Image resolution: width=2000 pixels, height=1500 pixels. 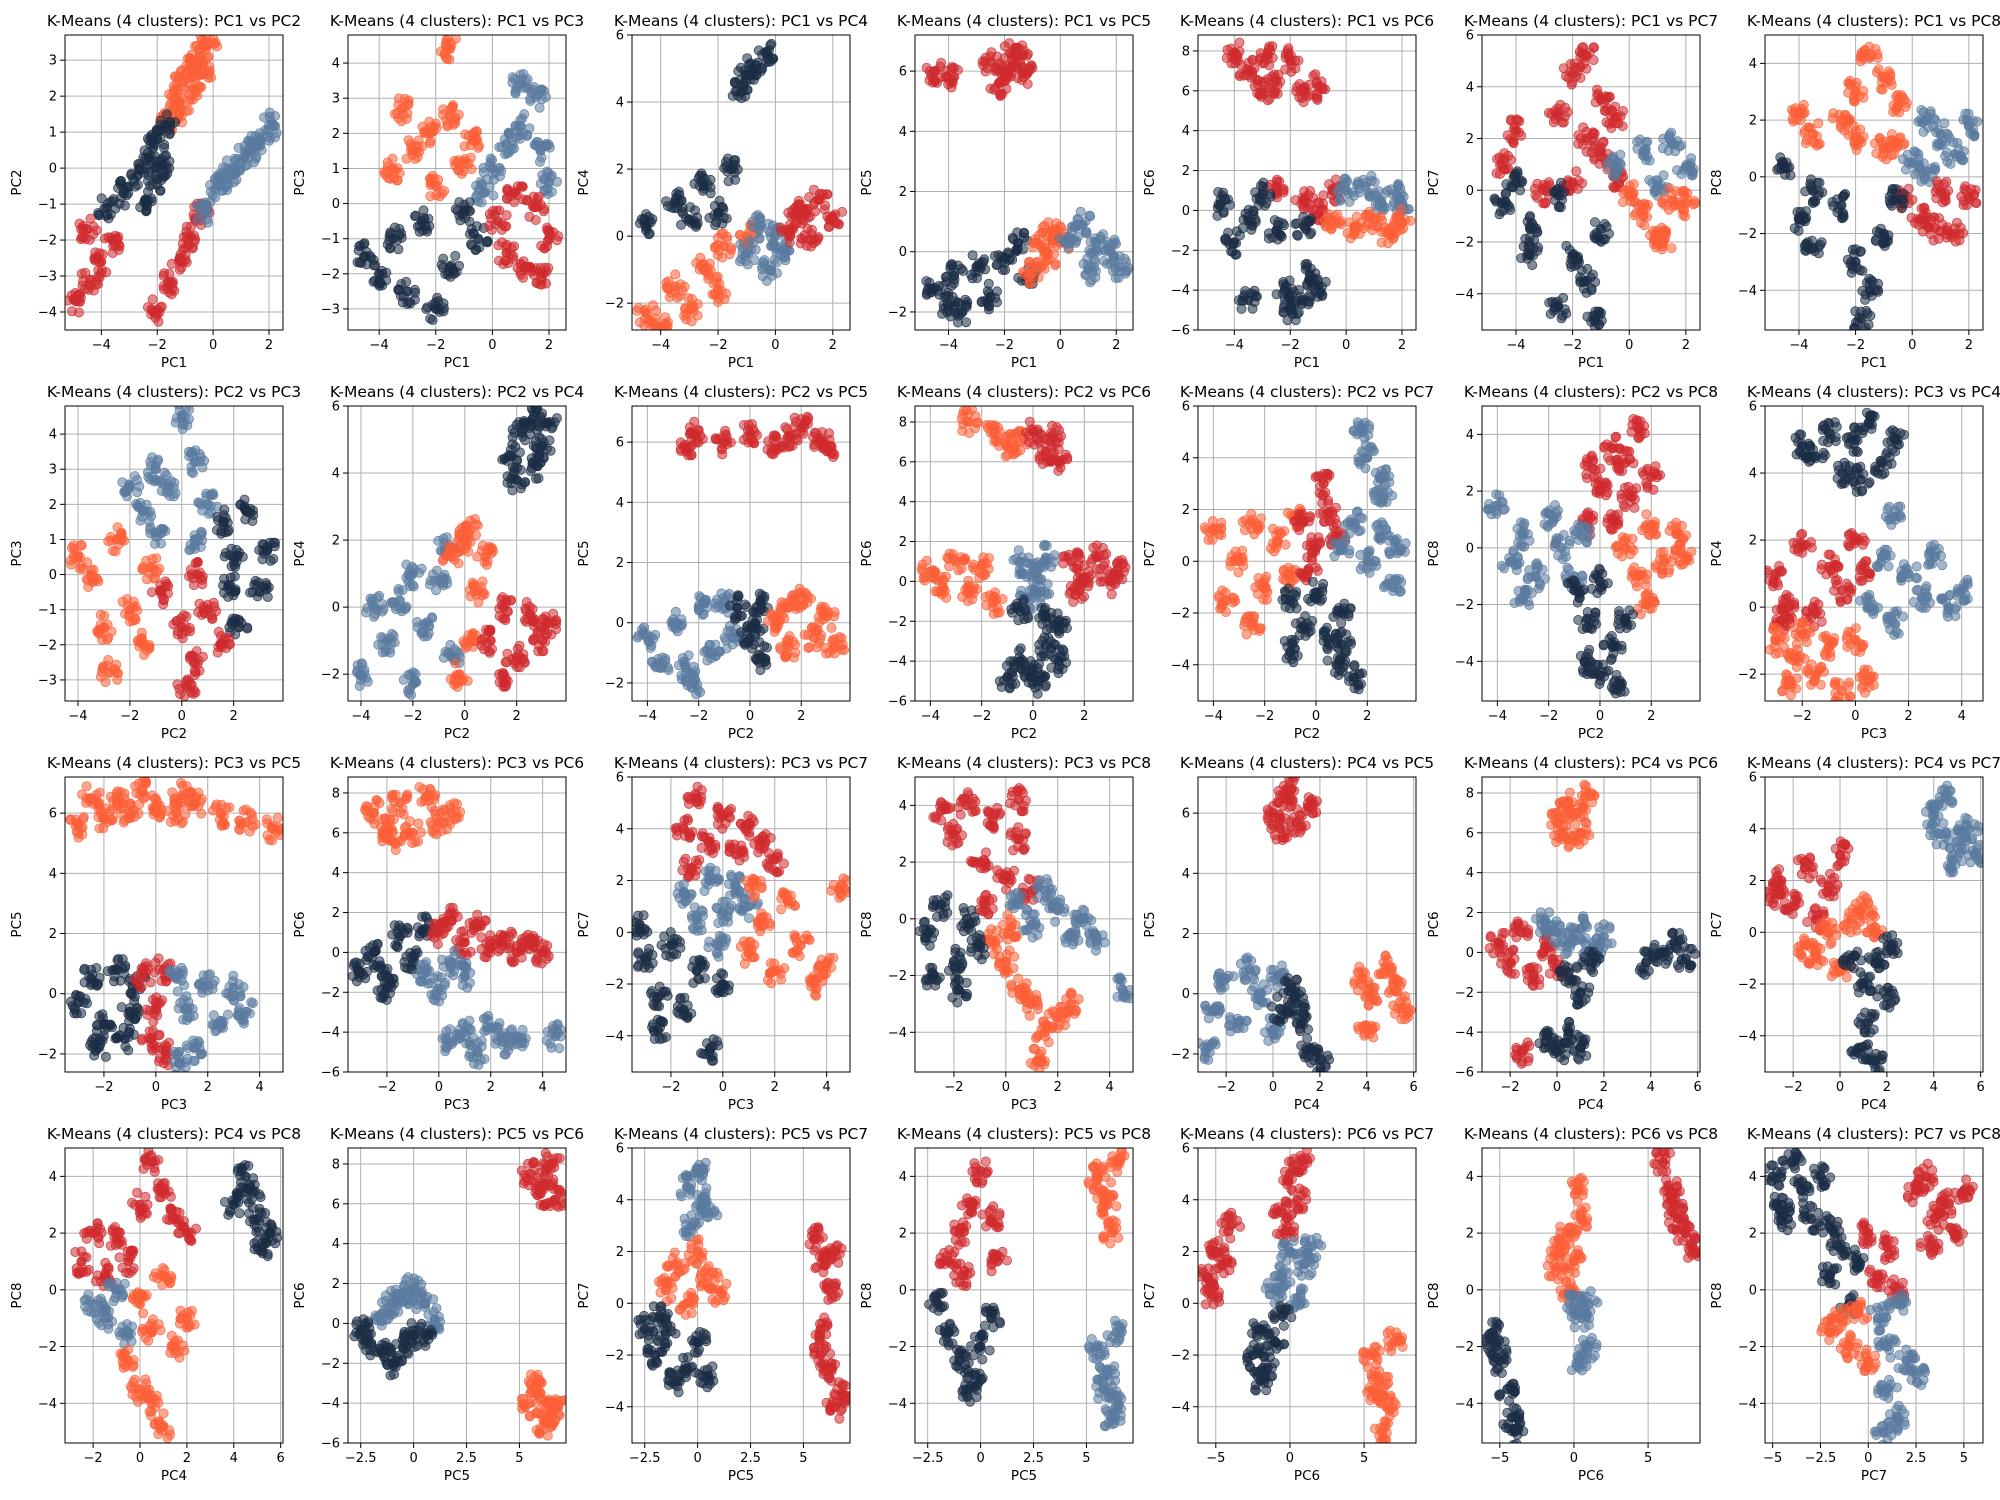 I want to click on y-tick-label: −2, so click(x=897, y=312).